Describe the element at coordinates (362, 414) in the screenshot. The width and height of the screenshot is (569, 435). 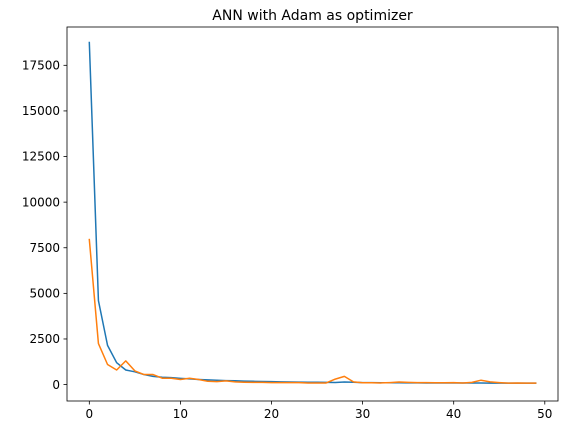
I see `x-tick-label: 30` at that location.